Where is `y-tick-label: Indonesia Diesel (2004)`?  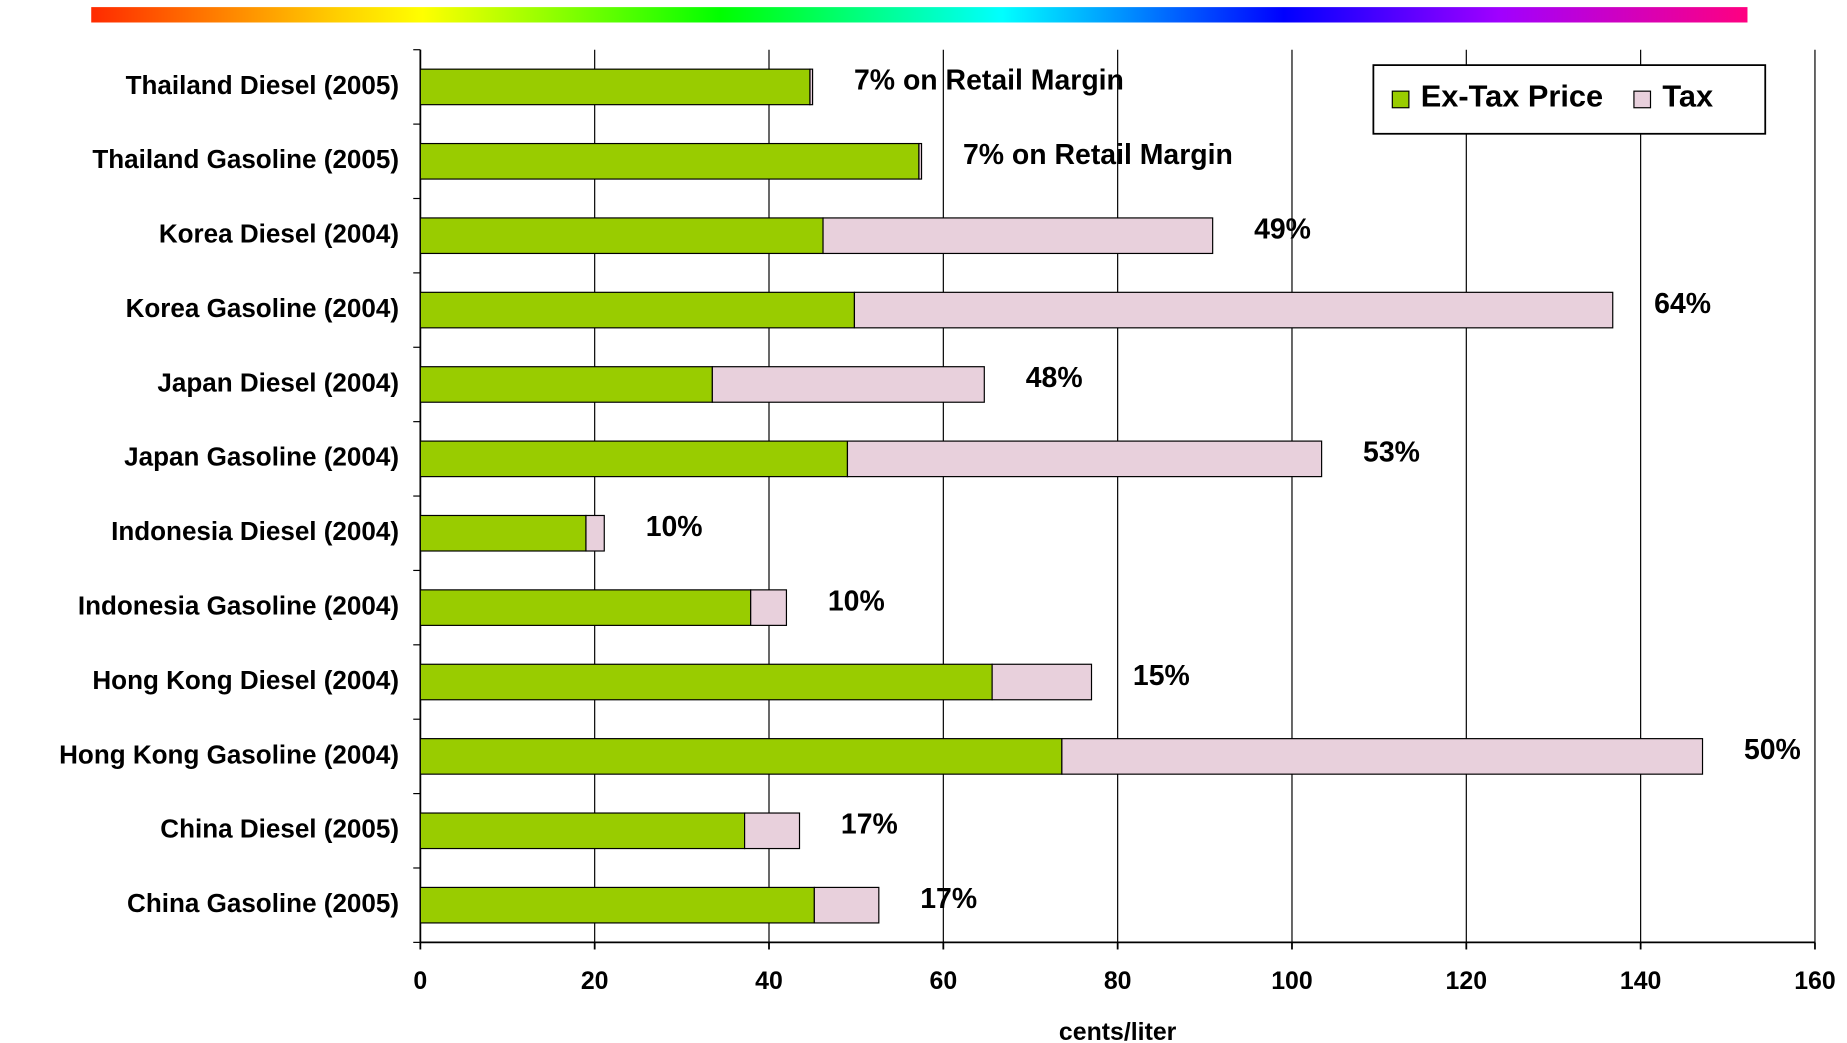 y-tick-label: Indonesia Diesel (2004) is located at coordinates (255, 531).